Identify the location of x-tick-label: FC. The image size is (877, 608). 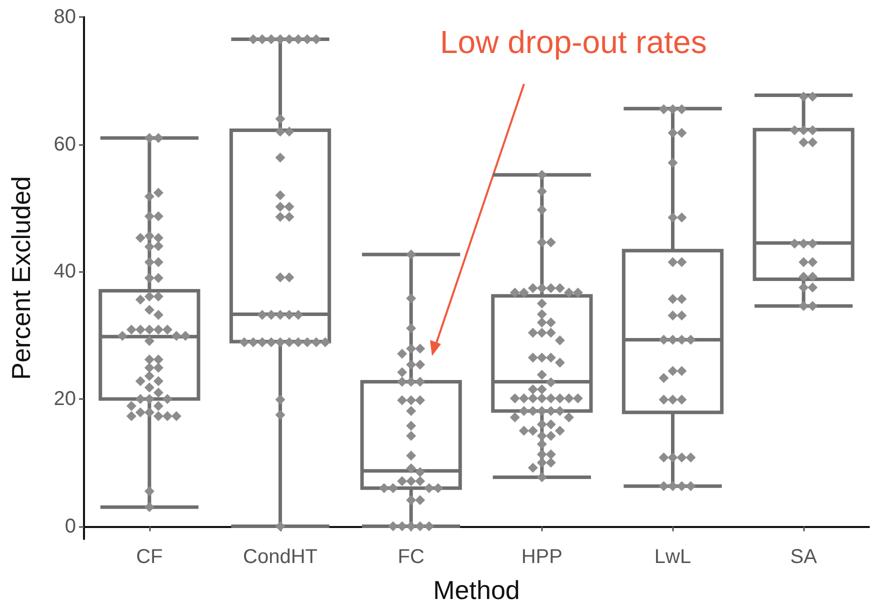
(411, 557).